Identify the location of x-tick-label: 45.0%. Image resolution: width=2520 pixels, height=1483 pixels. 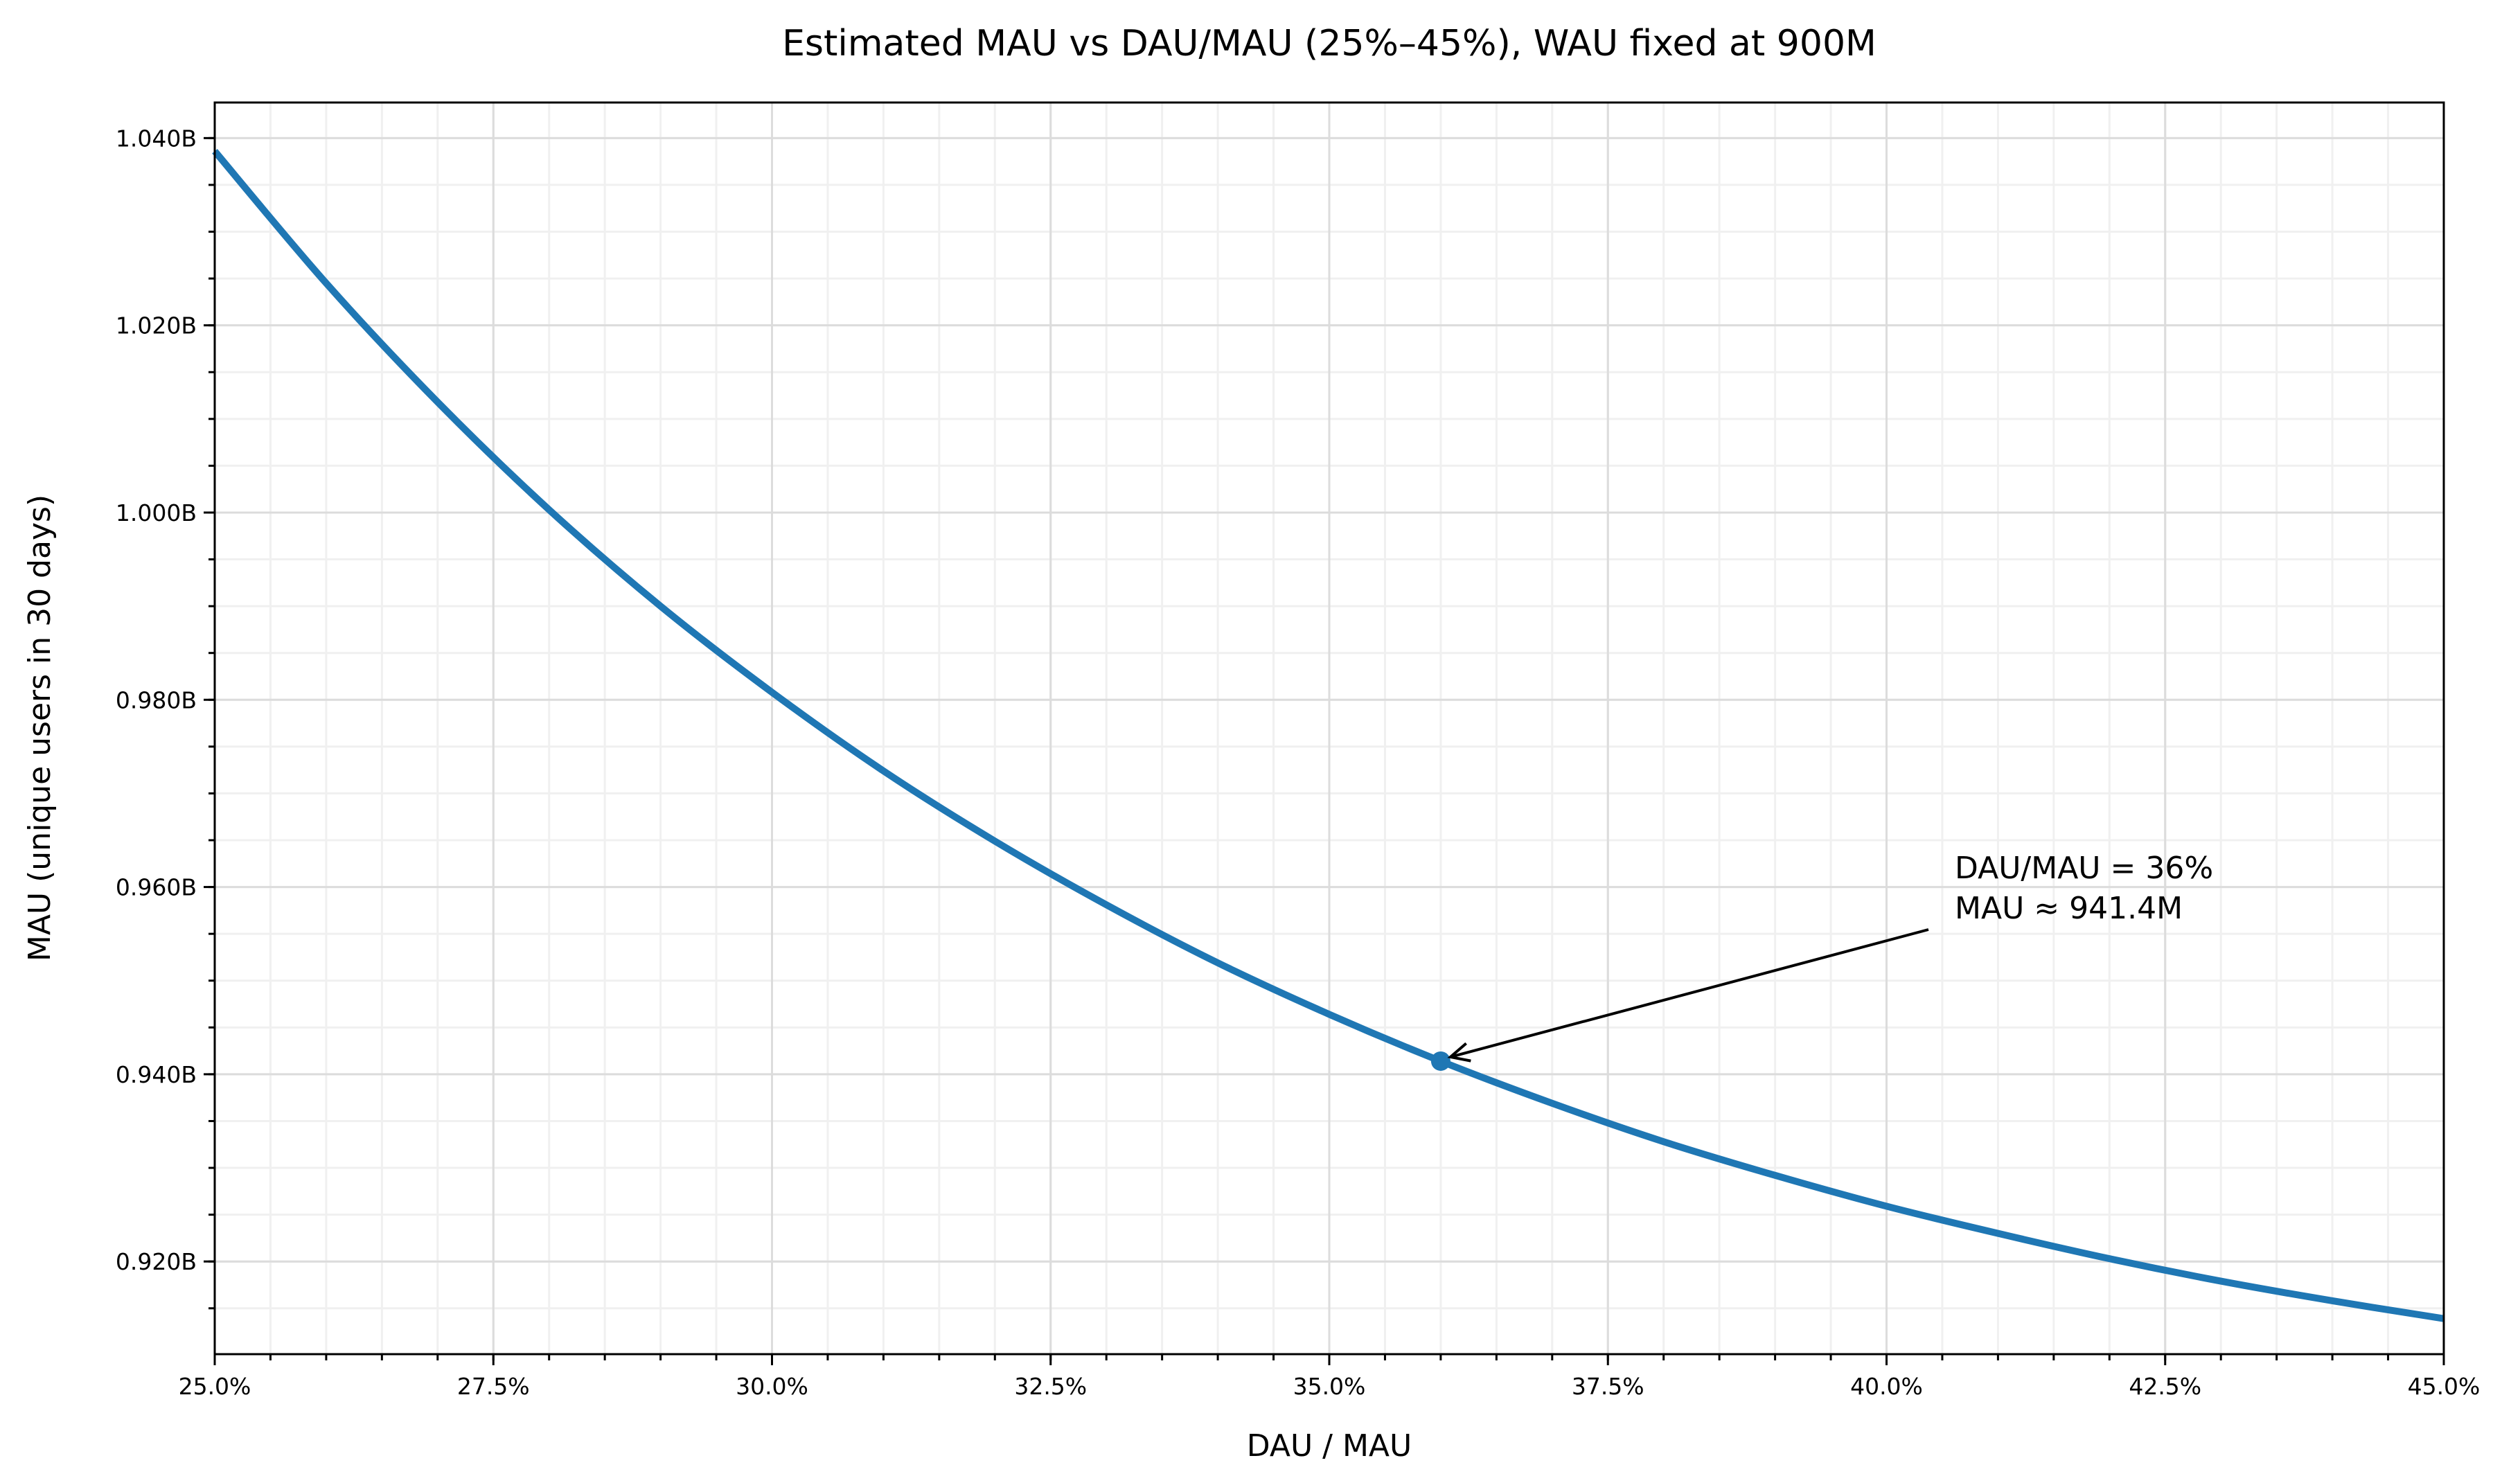
(2444, 1387).